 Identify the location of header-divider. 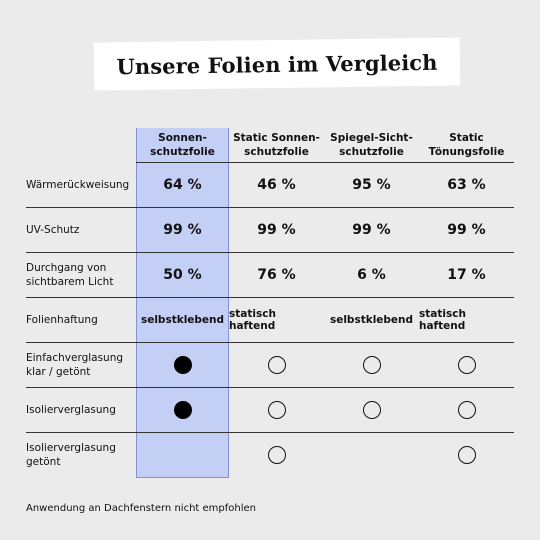
(325, 162).